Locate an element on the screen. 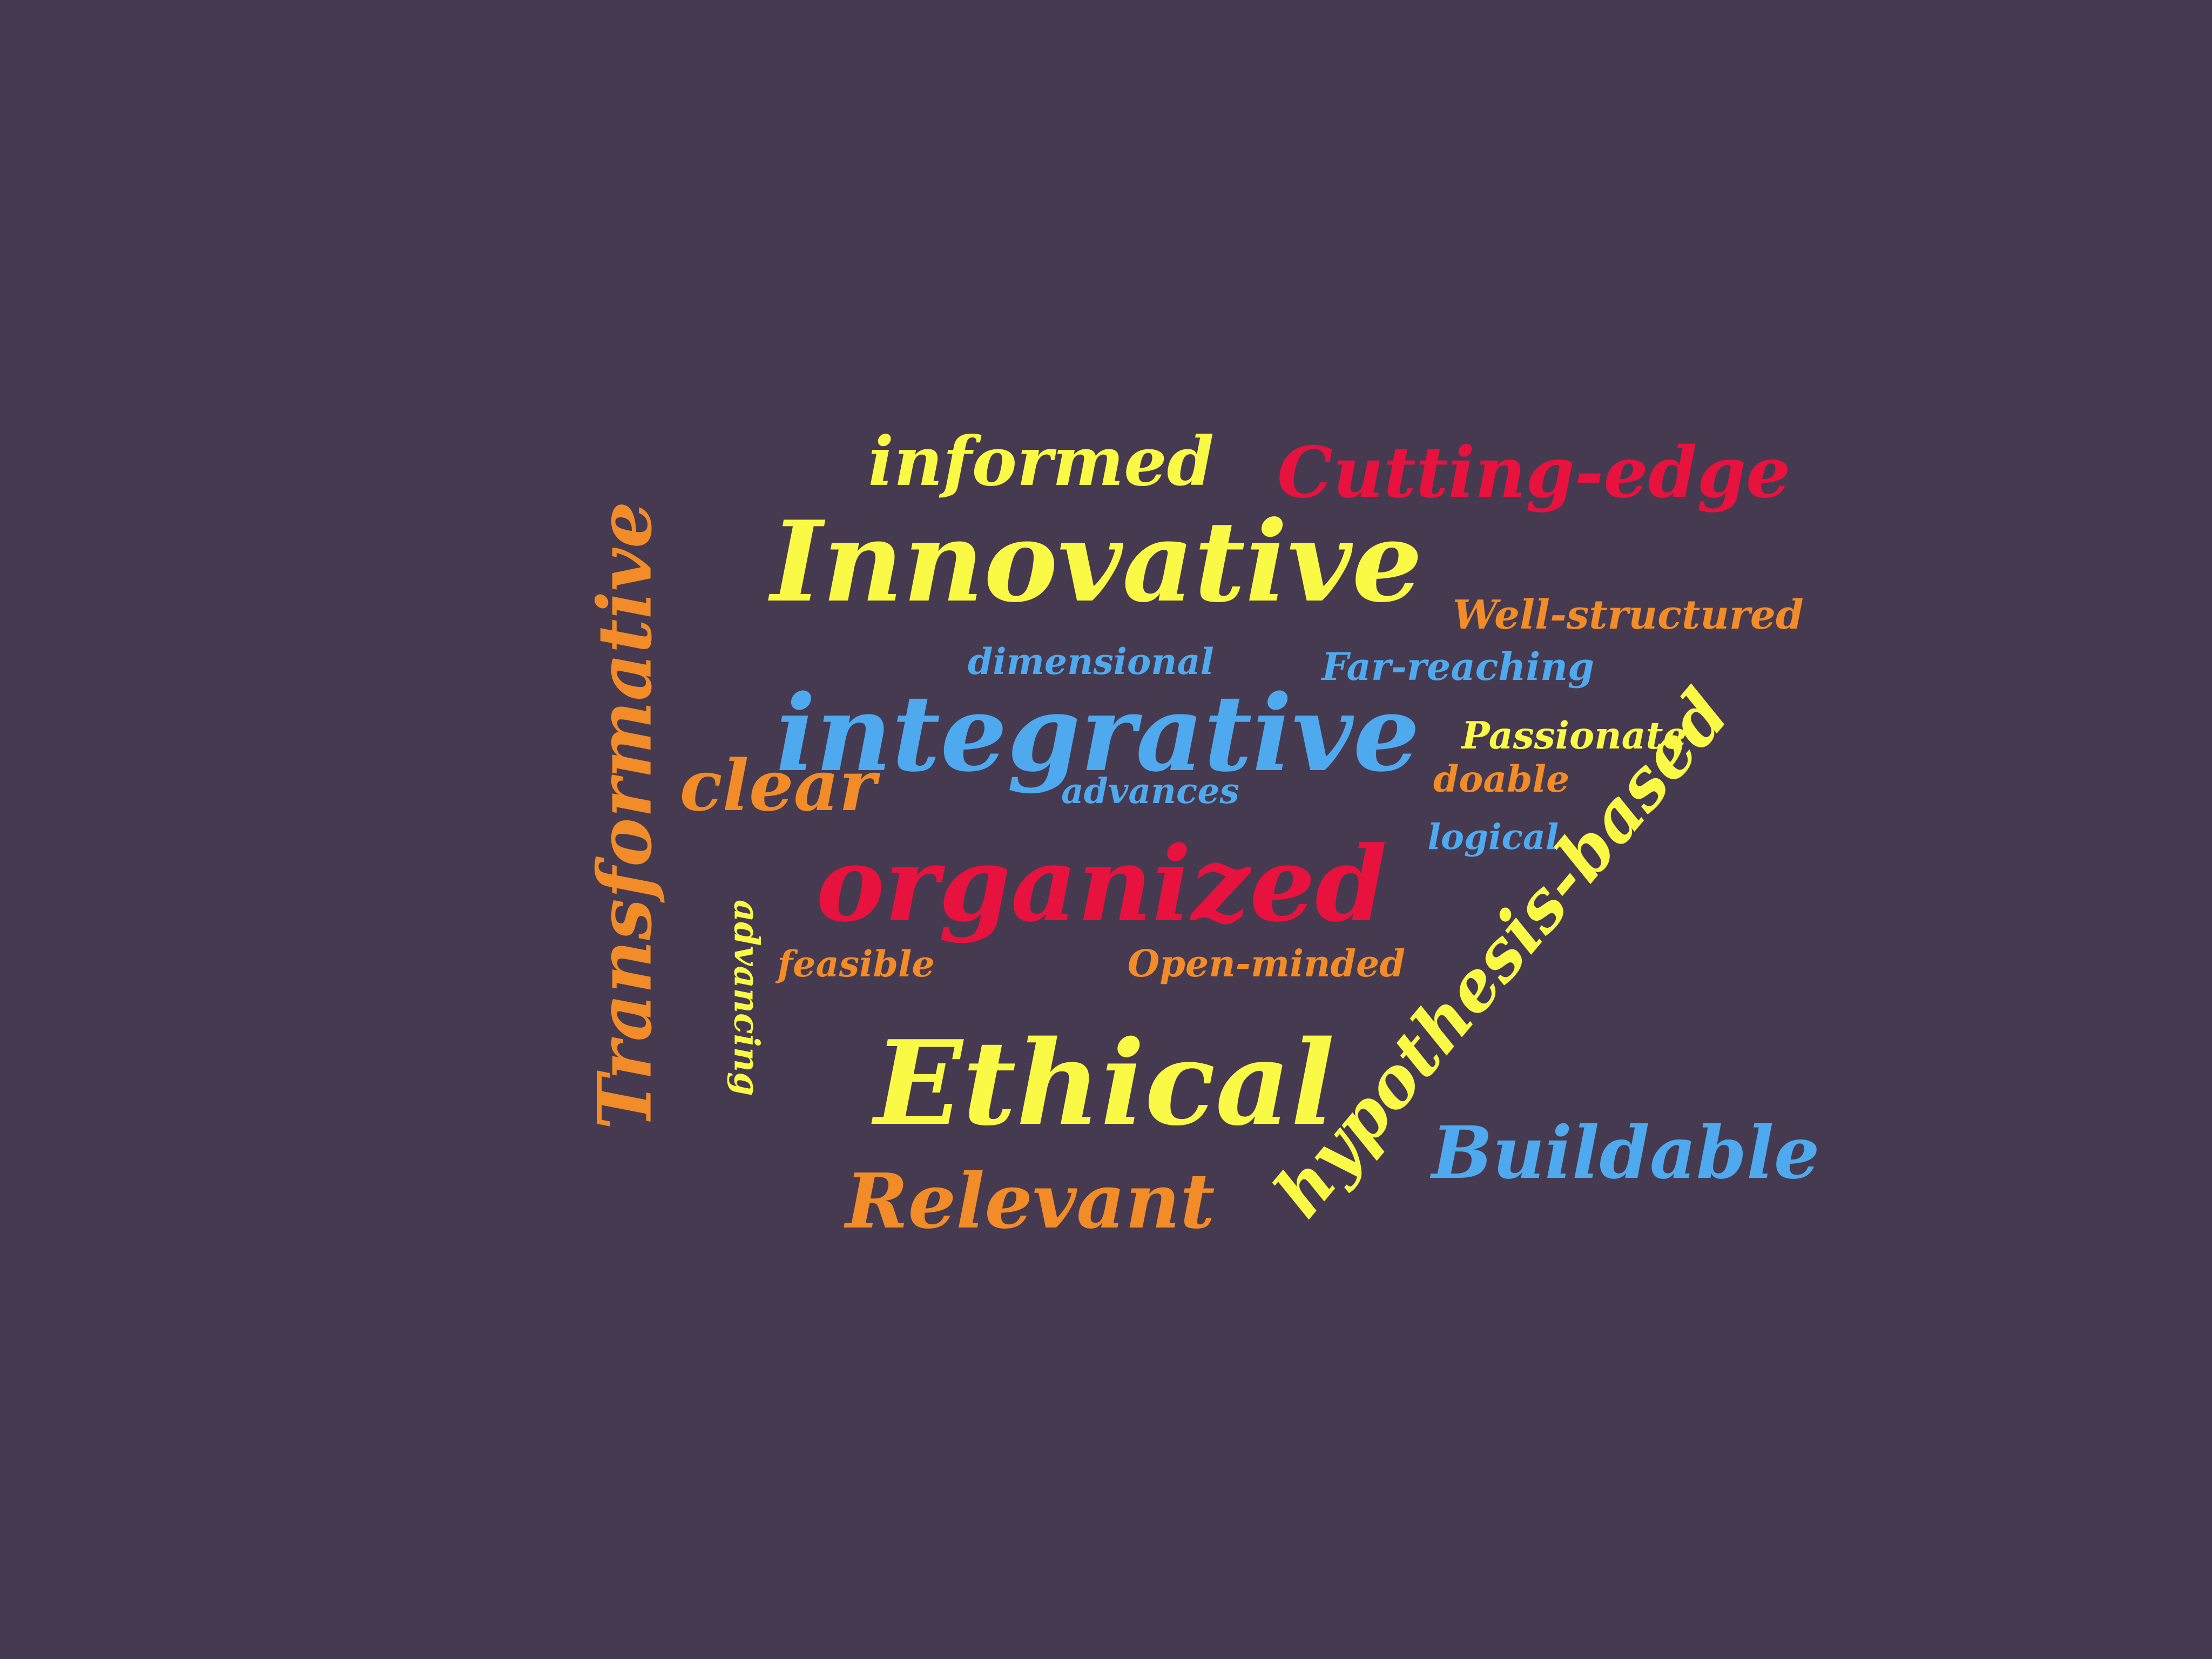  word-open-minded: Open-minded is located at coordinates (1266, 964).